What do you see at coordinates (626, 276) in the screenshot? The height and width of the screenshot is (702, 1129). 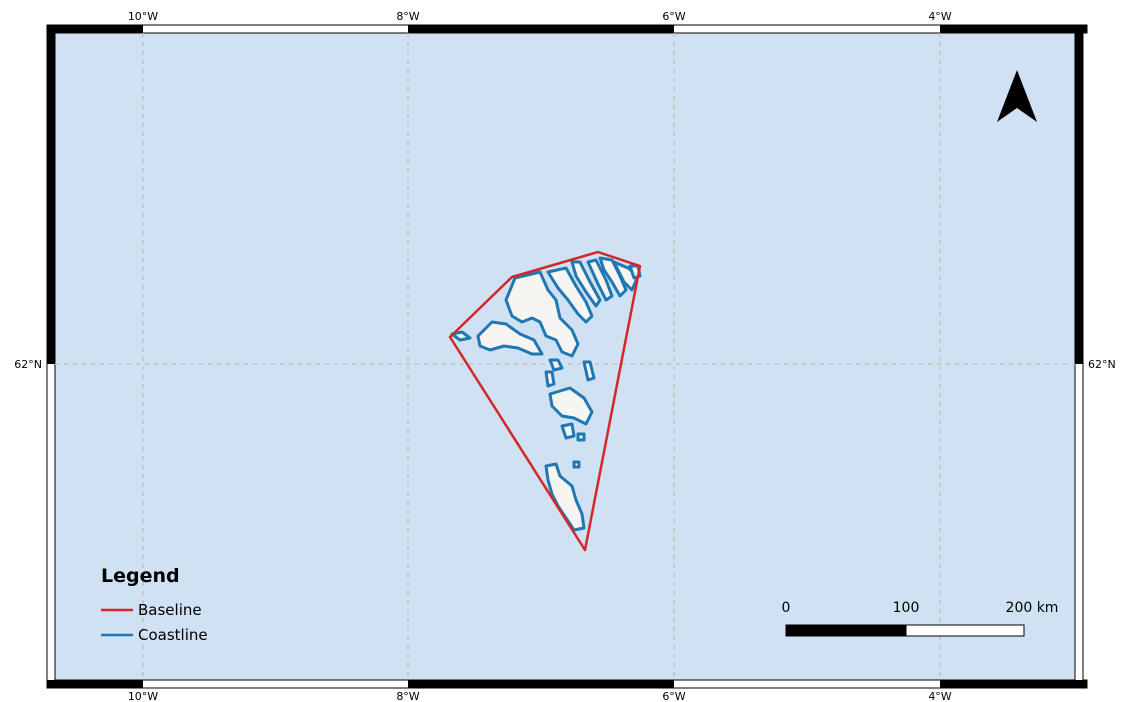 I see `island-vidoy` at bounding box center [626, 276].